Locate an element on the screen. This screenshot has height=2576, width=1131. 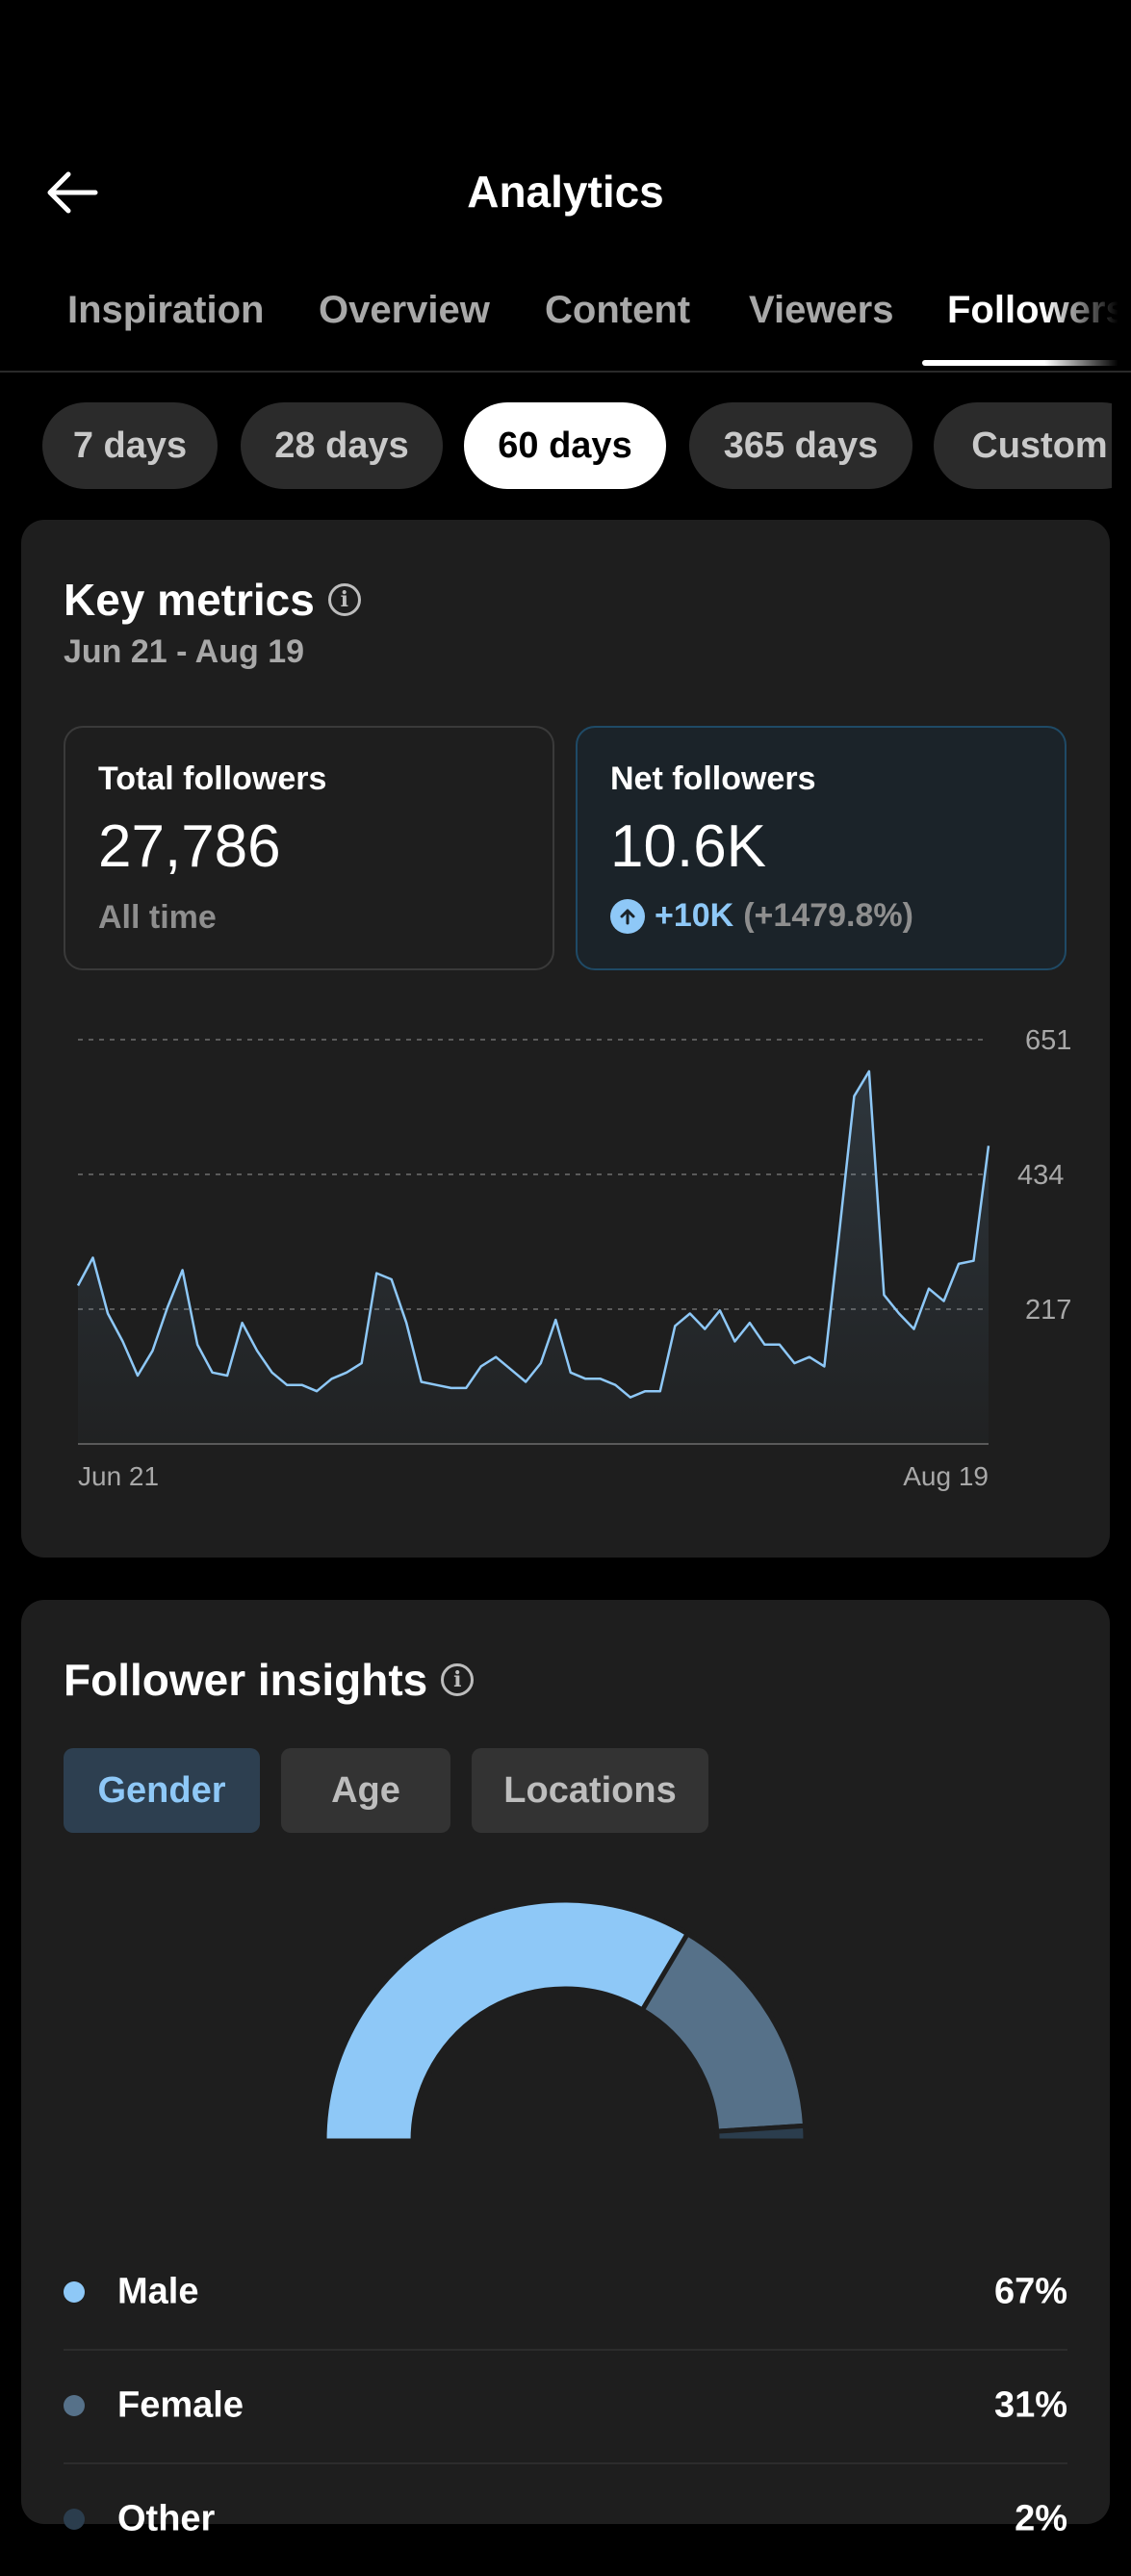
legend-label-male: Male is located at coordinates (158, 2292).